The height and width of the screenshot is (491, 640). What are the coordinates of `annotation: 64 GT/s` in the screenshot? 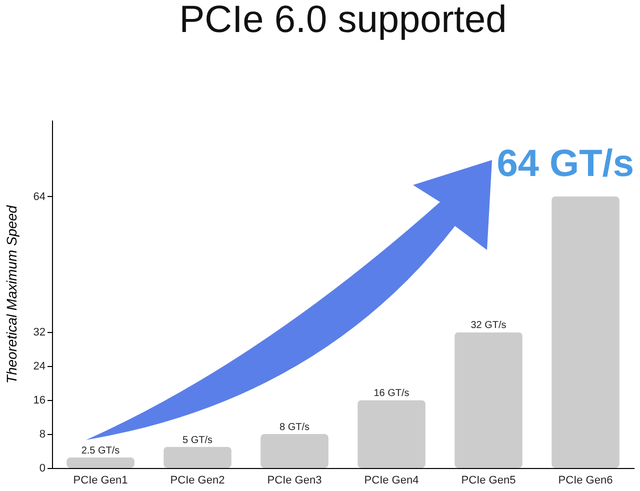 It's located at (565, 164).